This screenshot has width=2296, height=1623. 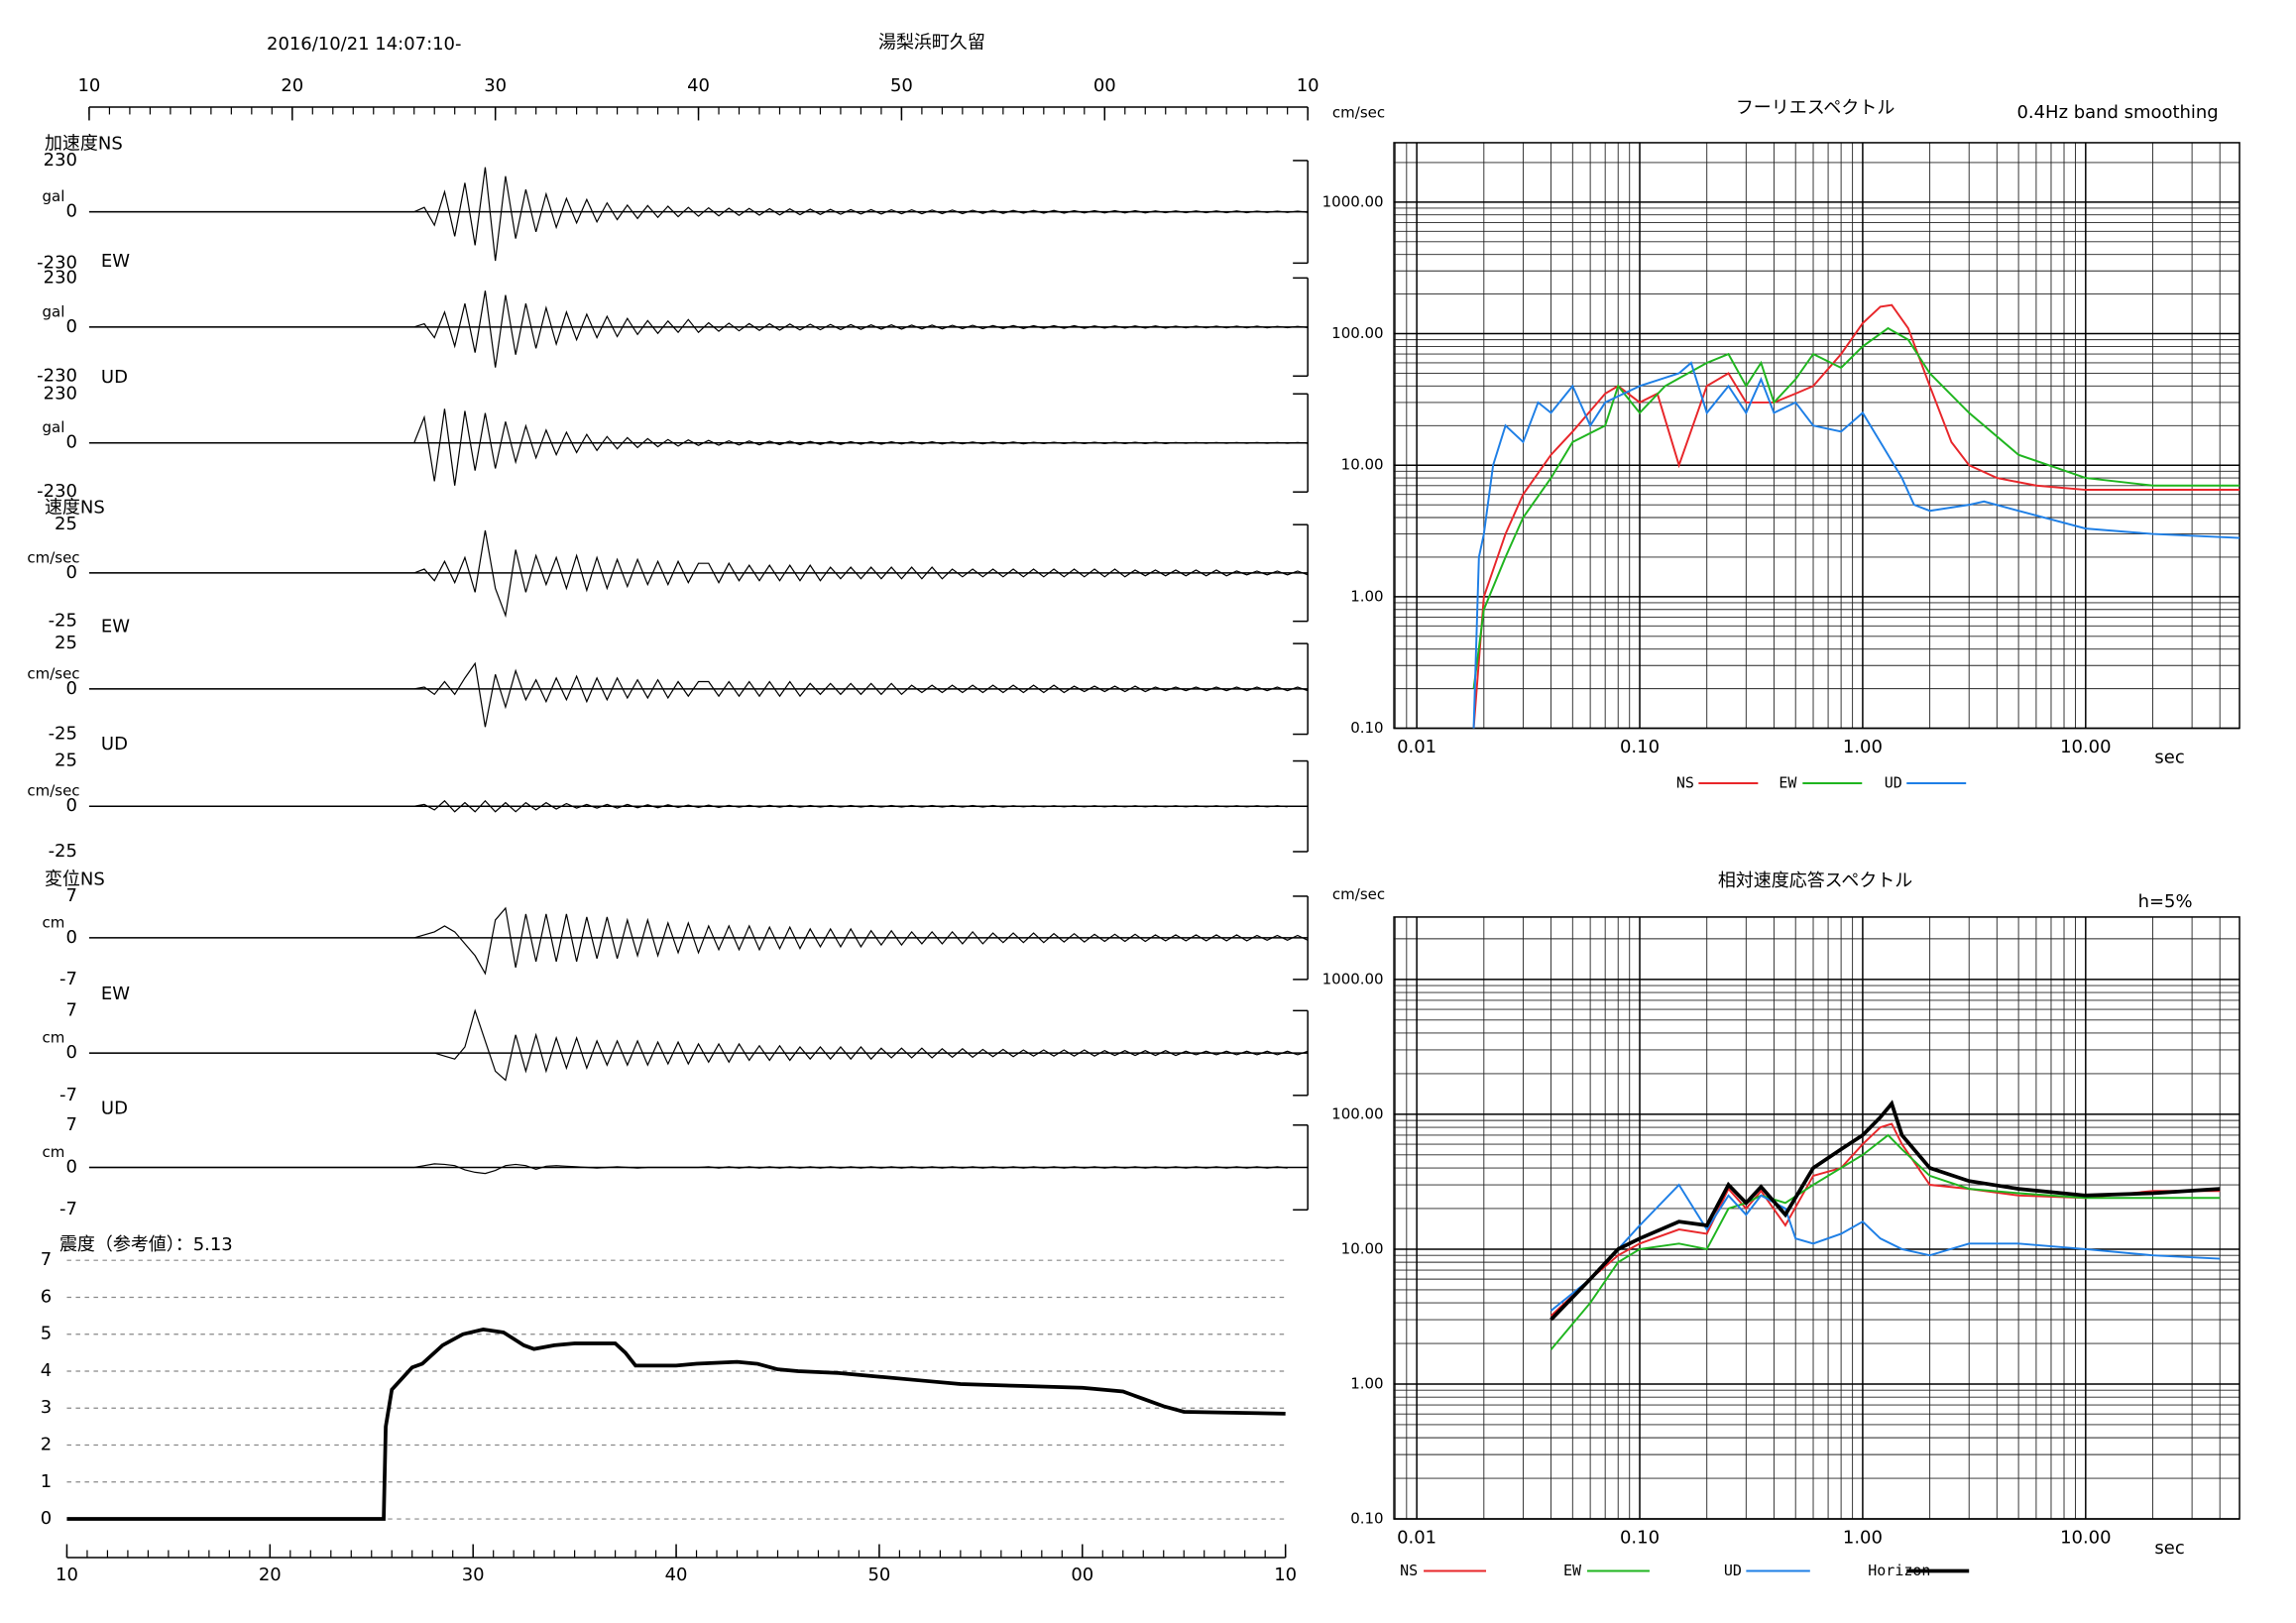 I want to click on panel-label: 速度NS, so click(x=75, y=508).